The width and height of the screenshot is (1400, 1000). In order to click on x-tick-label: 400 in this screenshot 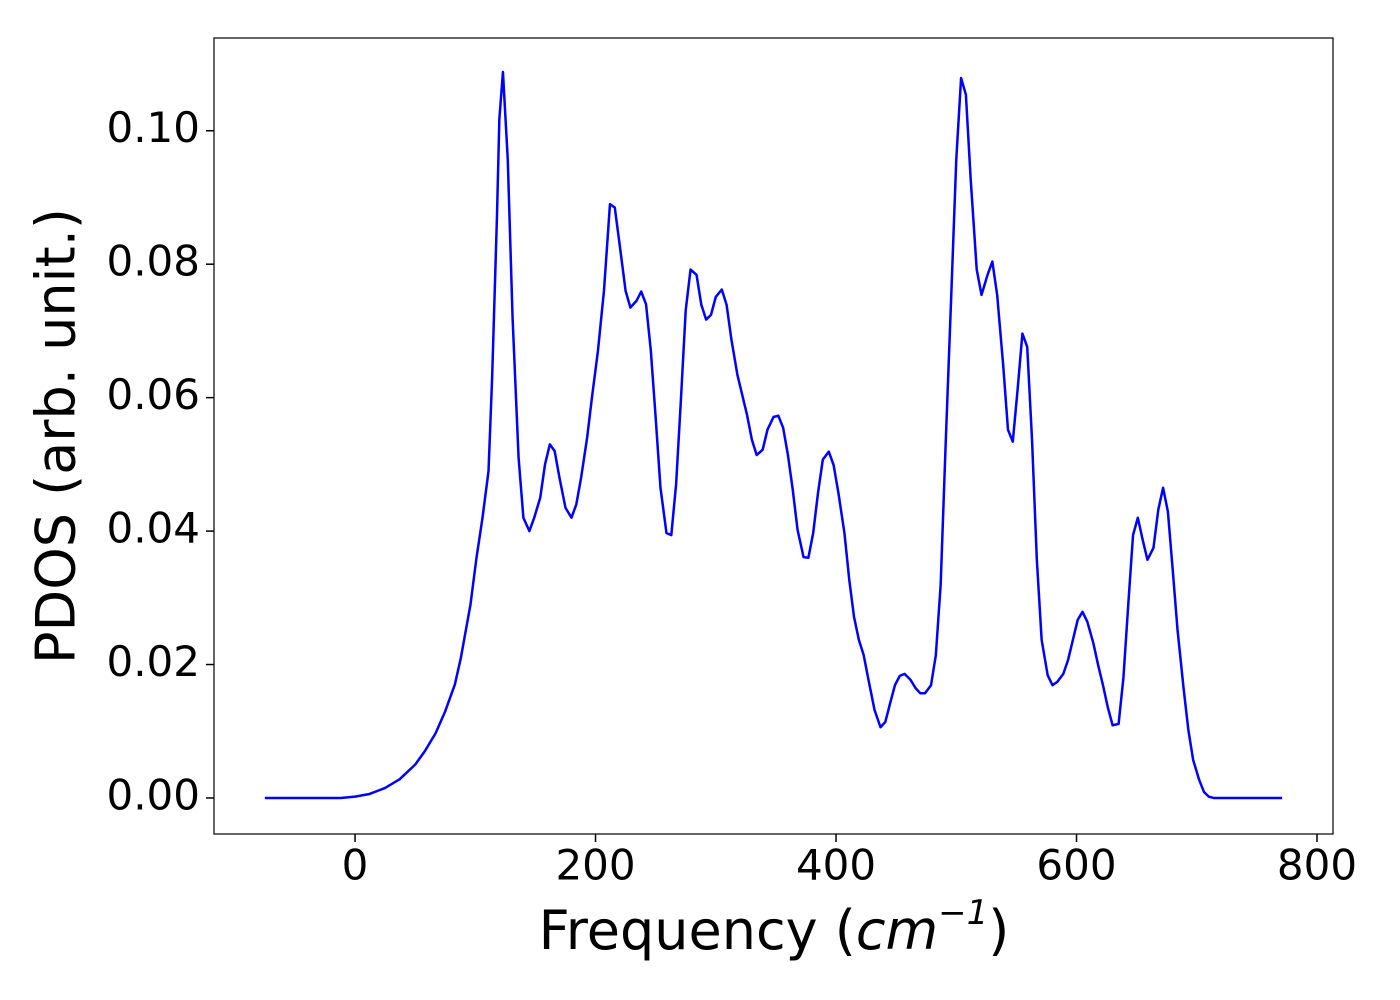, I will do `click(836, 865)`.